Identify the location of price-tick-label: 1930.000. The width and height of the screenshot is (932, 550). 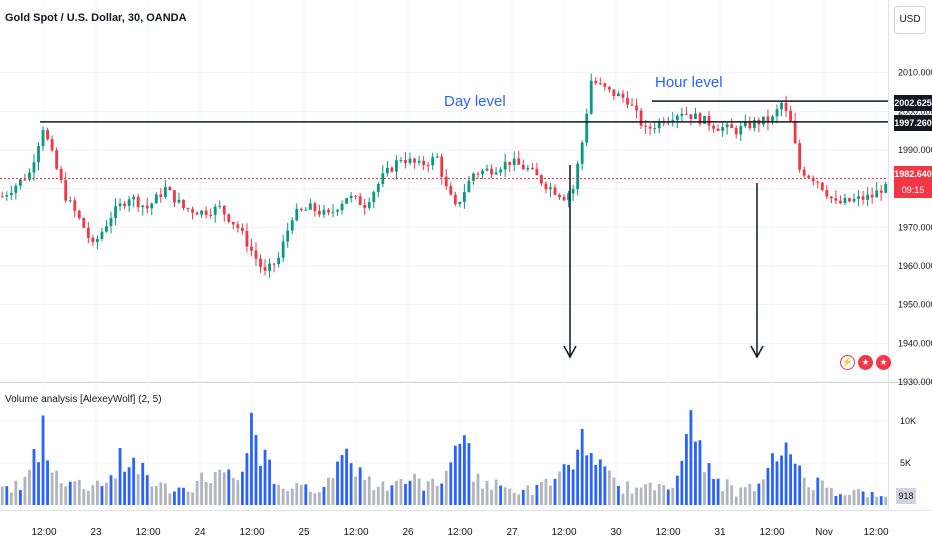
(915, 382).